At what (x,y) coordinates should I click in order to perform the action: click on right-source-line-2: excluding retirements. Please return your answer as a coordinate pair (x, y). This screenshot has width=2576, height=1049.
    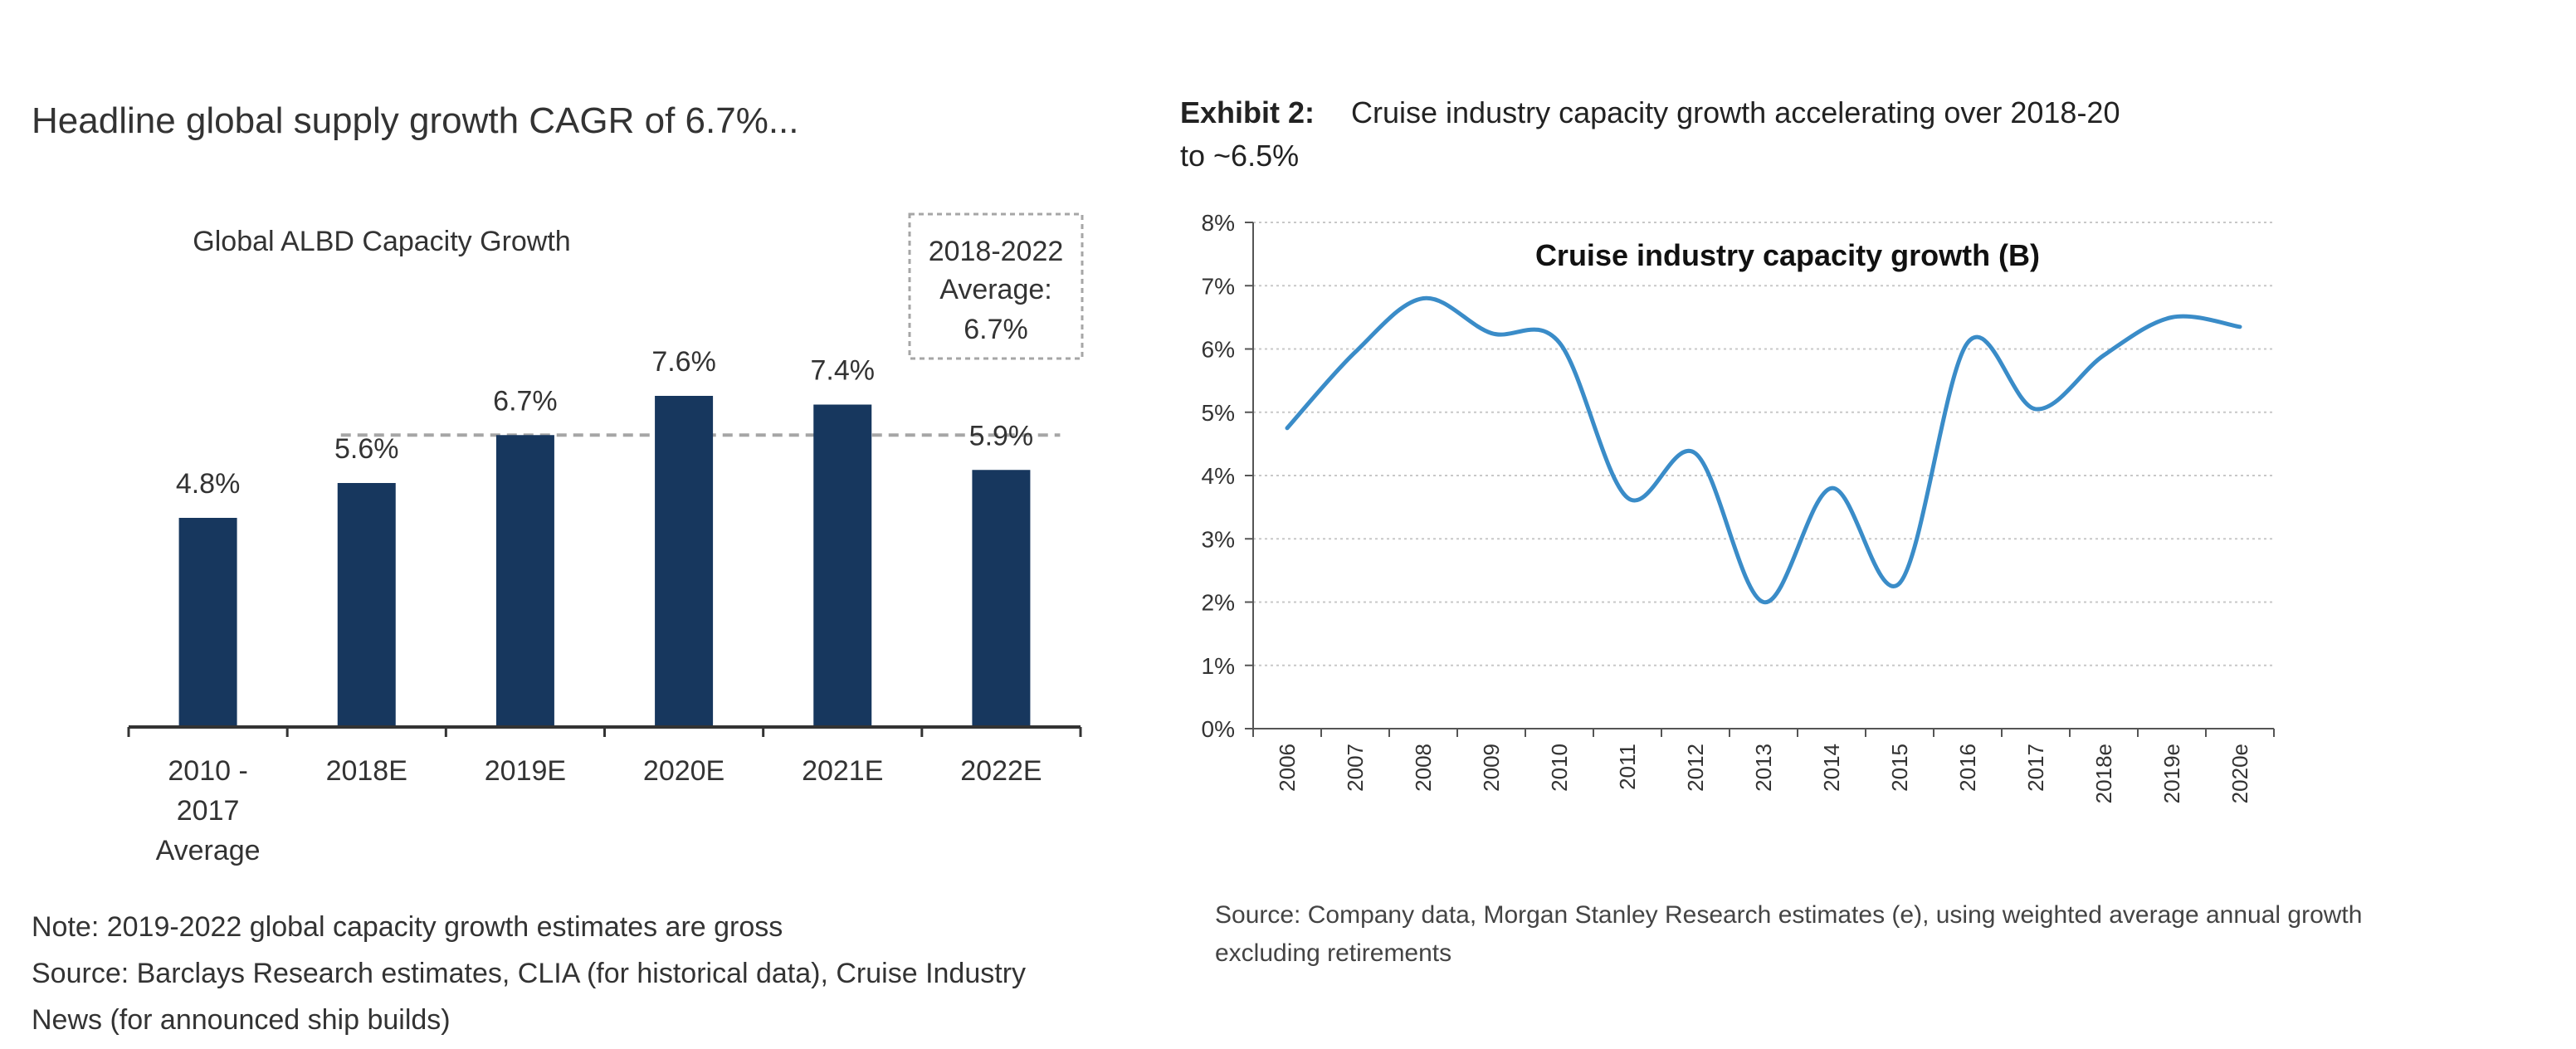
    Looking at the image, I should click on (1333, 953).